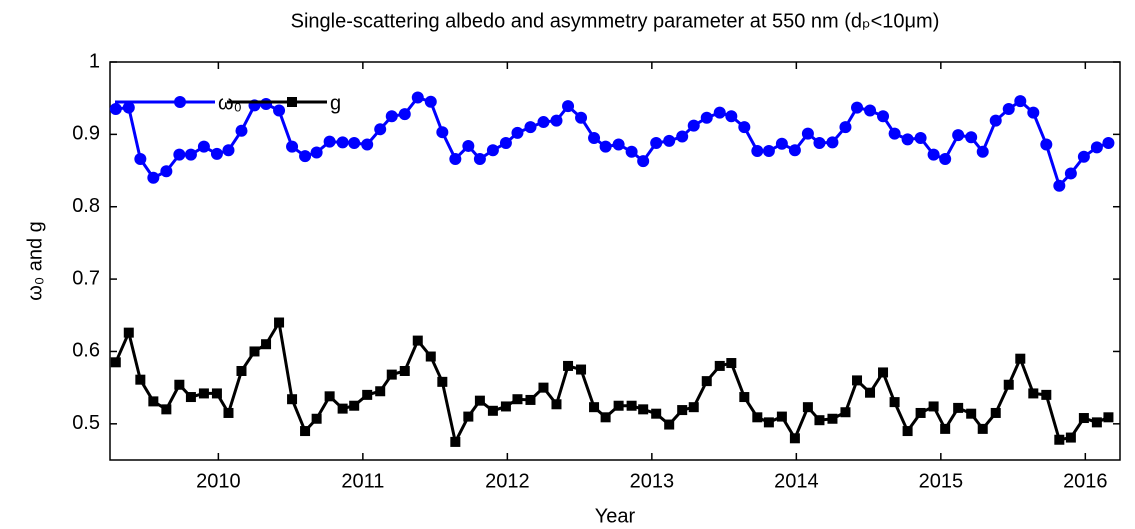  I want to click on y-tick-label: 0.6, so click(86, 351).